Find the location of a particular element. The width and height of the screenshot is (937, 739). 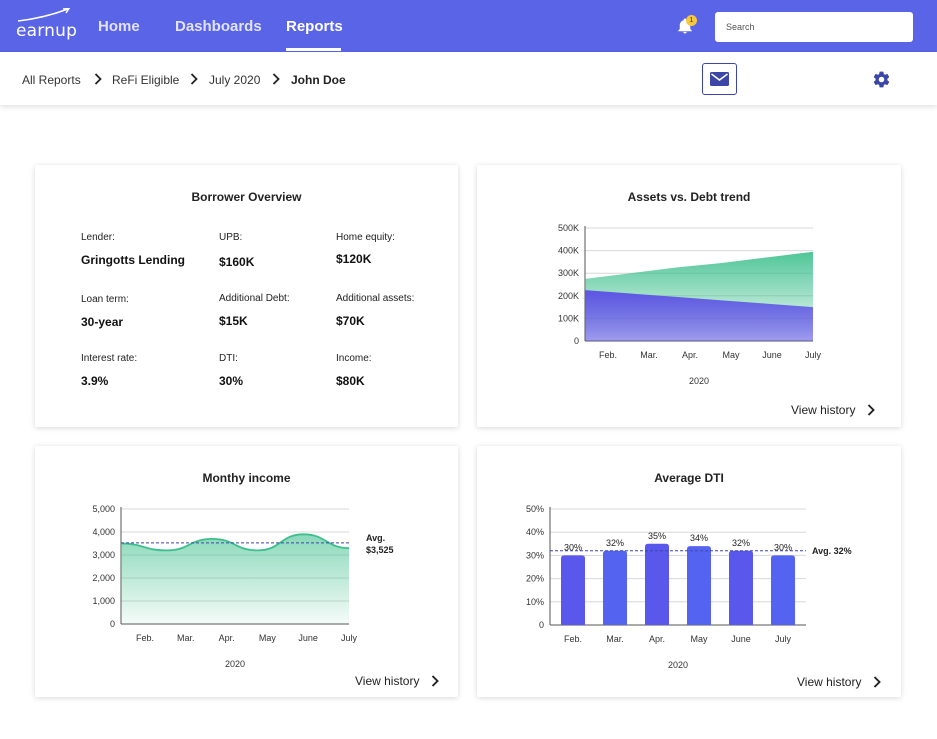

income-average-value: $3,525 is located at coordinates (380, 550).